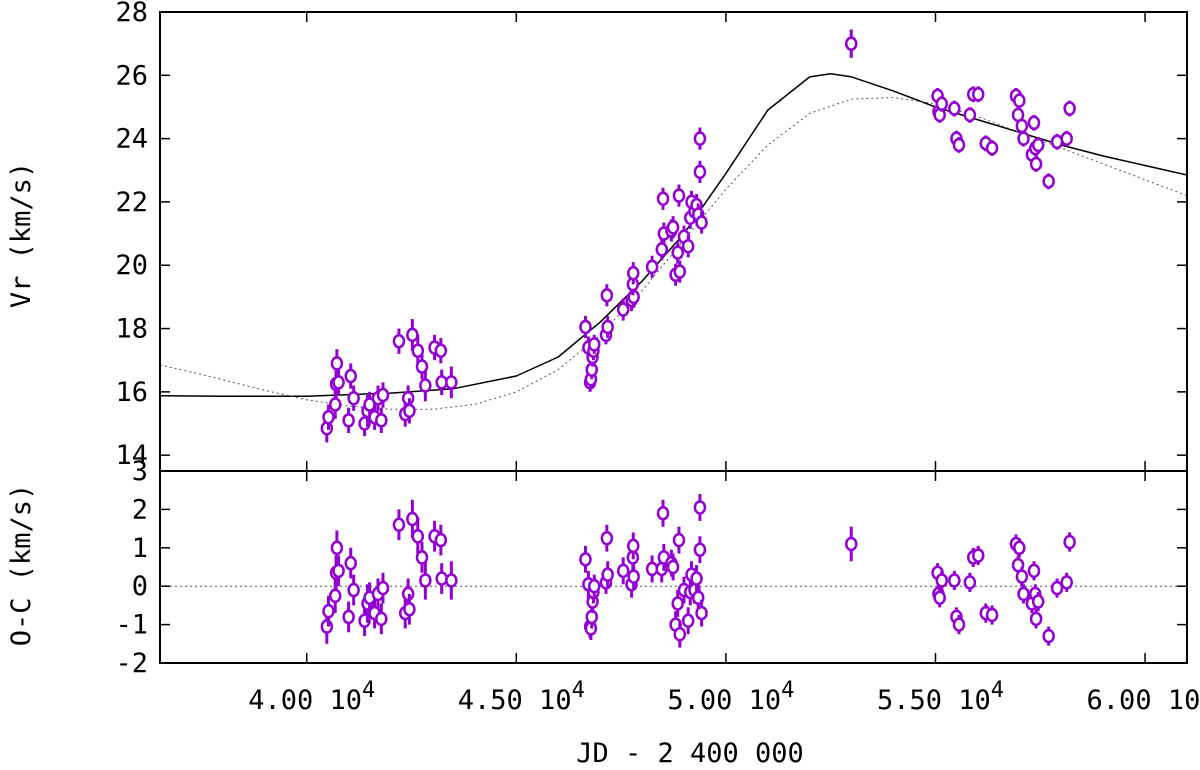 This screenshot has width=1200, height=770. I want to click on y-tick-label: 26, so click(131, 75).